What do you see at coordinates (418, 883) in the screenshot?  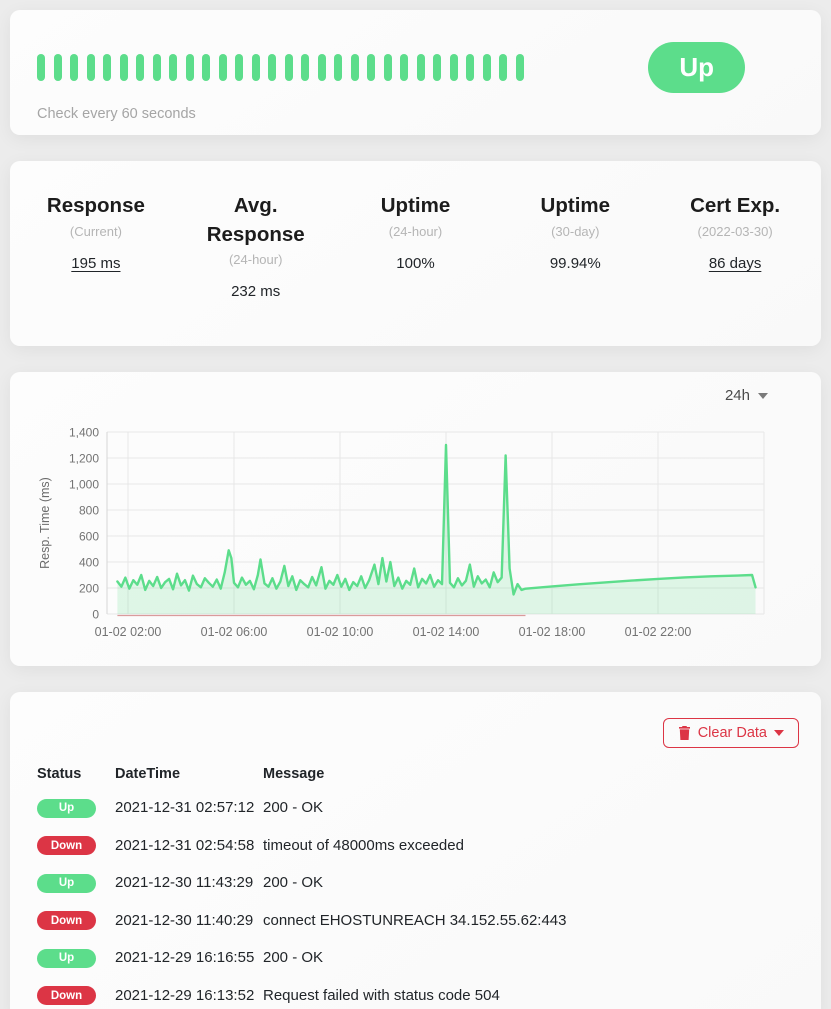 I see `table-row: Up 2021-12-30 11:43:29 200 - OK` at bounding box center [418, 883].